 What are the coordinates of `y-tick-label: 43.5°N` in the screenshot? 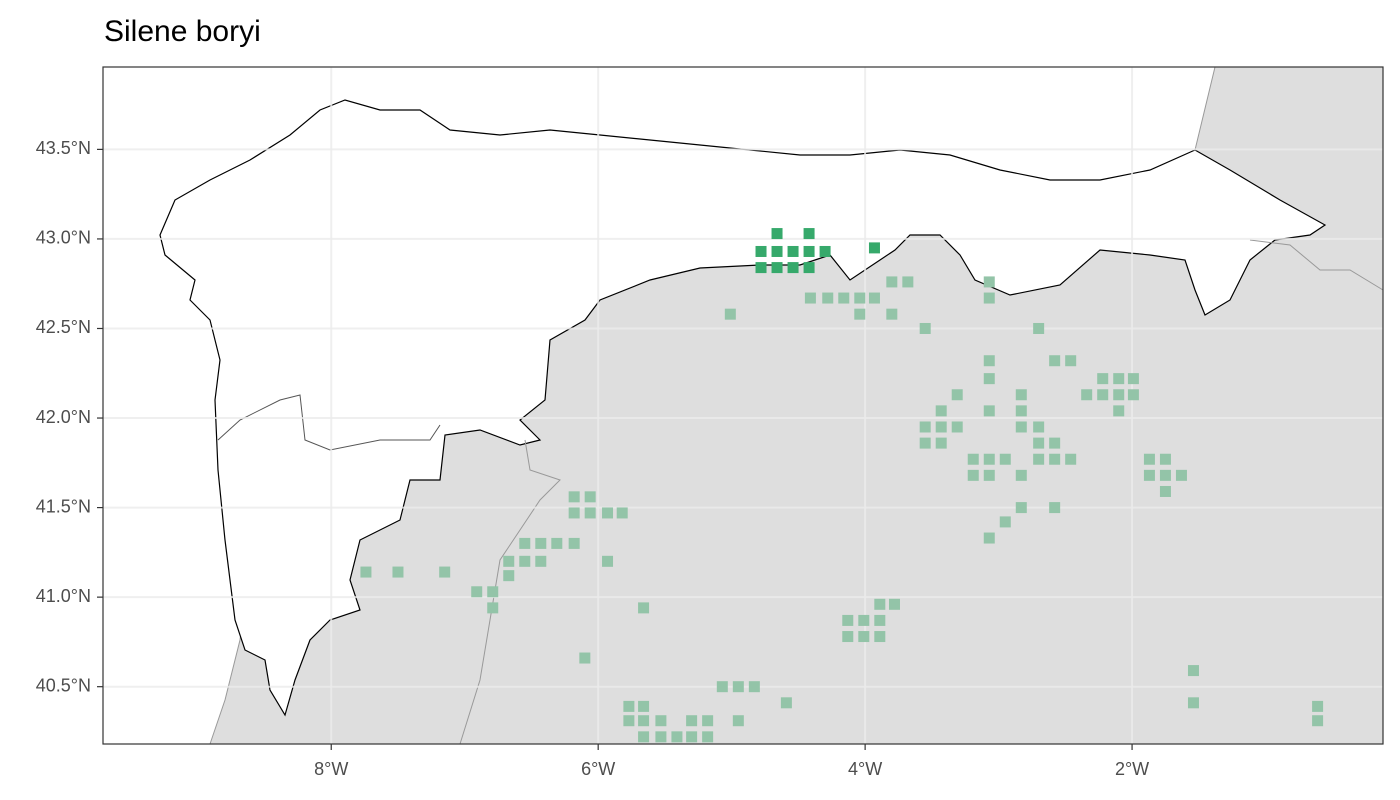 It's located at (63, 148).